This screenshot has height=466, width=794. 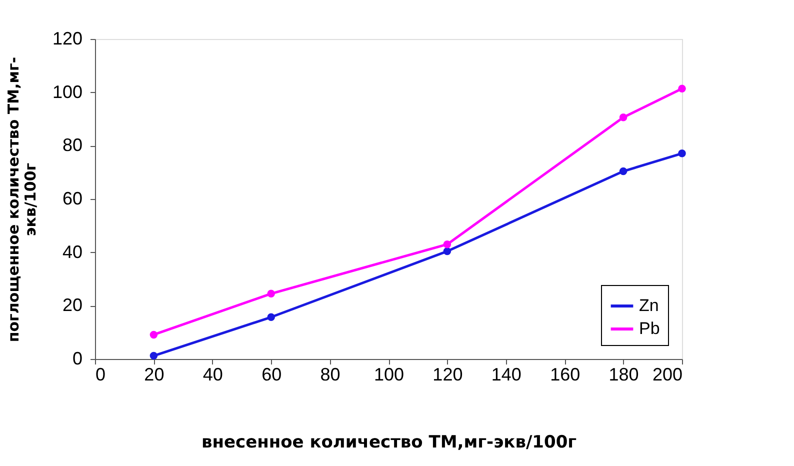 What do you see at coordinates (77, 358) in the screenshot?
I see `y-tick-label: 0` at bounding box center [77, 358].